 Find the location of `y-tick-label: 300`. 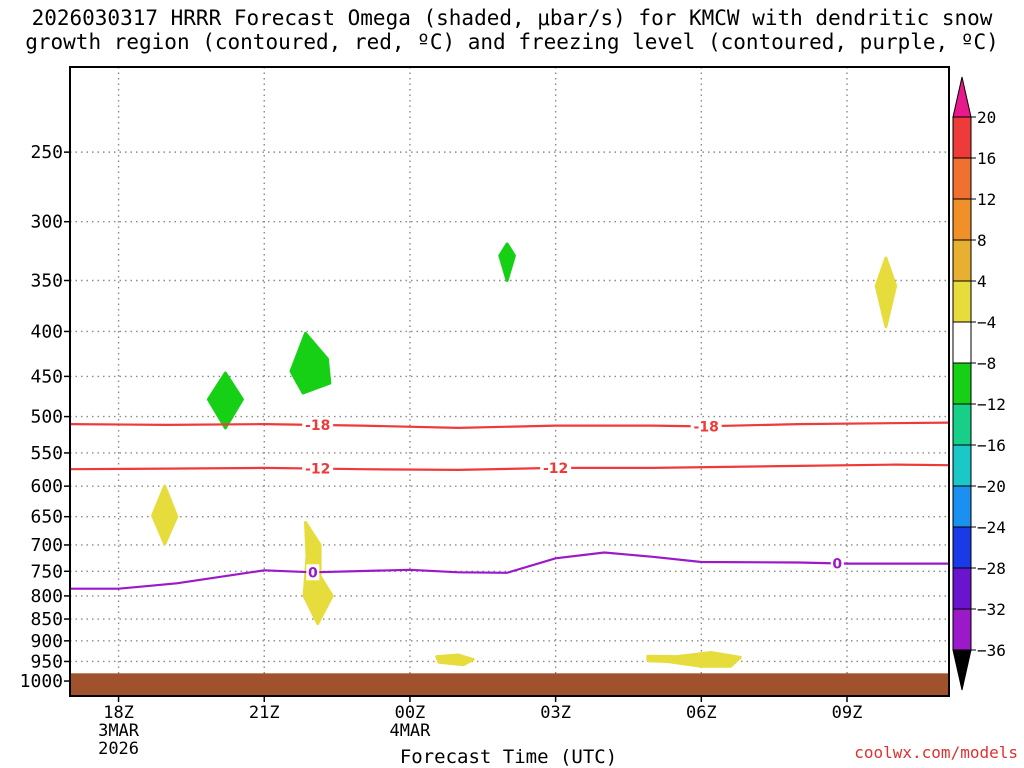

y-tick-label: 300 is located at coordinates (46, 222).